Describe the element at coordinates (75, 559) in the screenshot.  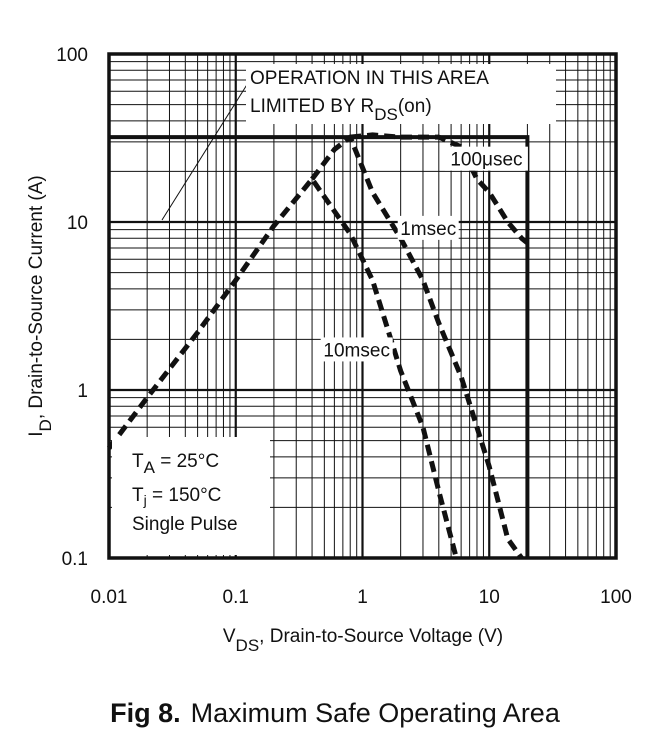
I see `y-tick-label: 0.1` at that location.